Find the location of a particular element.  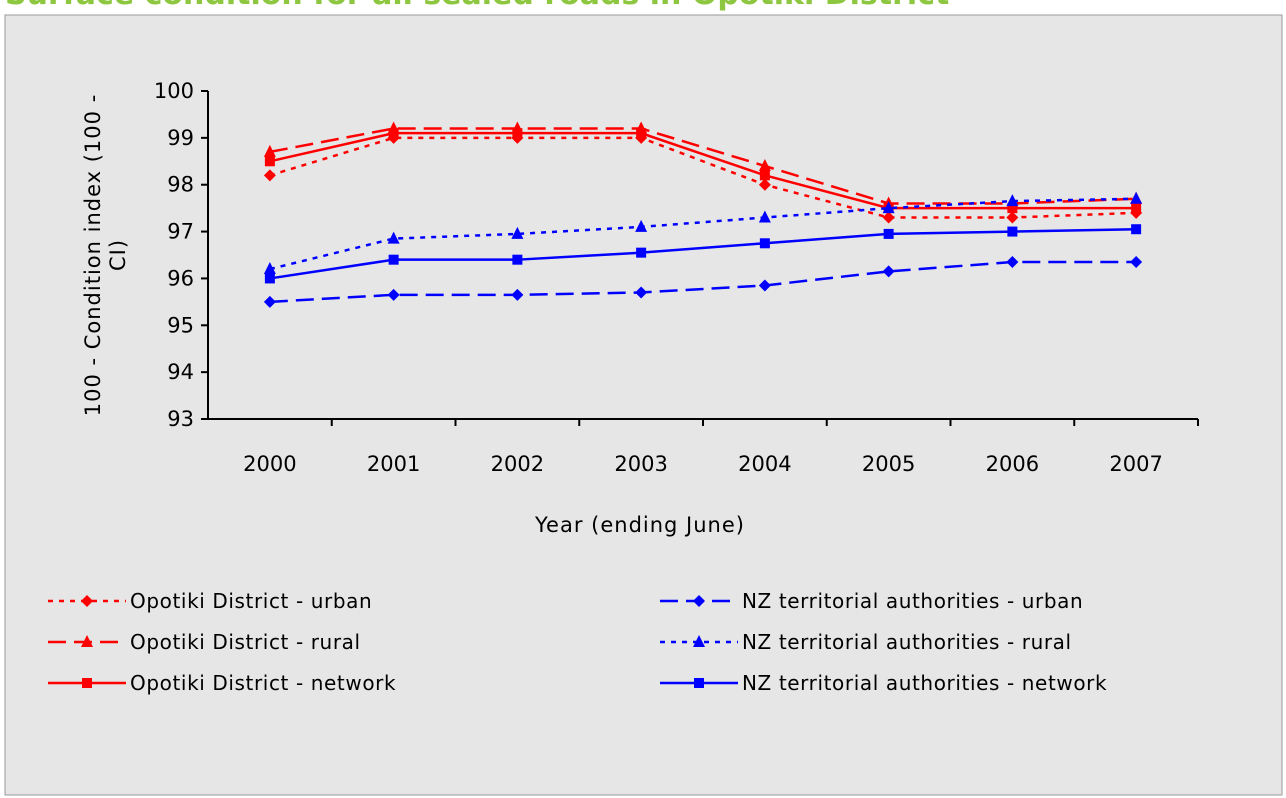

legend-label: NZ territorial authorities - urban is located at coordinates (912, 601).